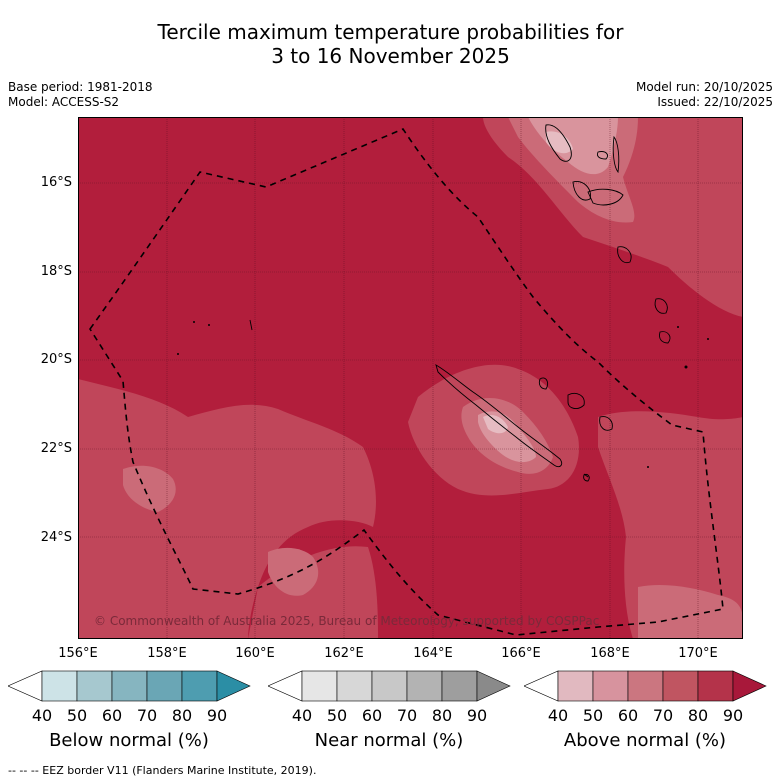 The width and height of the screenshot is (781, 781). What do you see at coordinates (64, 102) in the screenshot?
I see `model-name: Model: ACCESS-S2` at bounding box center [64, 102].